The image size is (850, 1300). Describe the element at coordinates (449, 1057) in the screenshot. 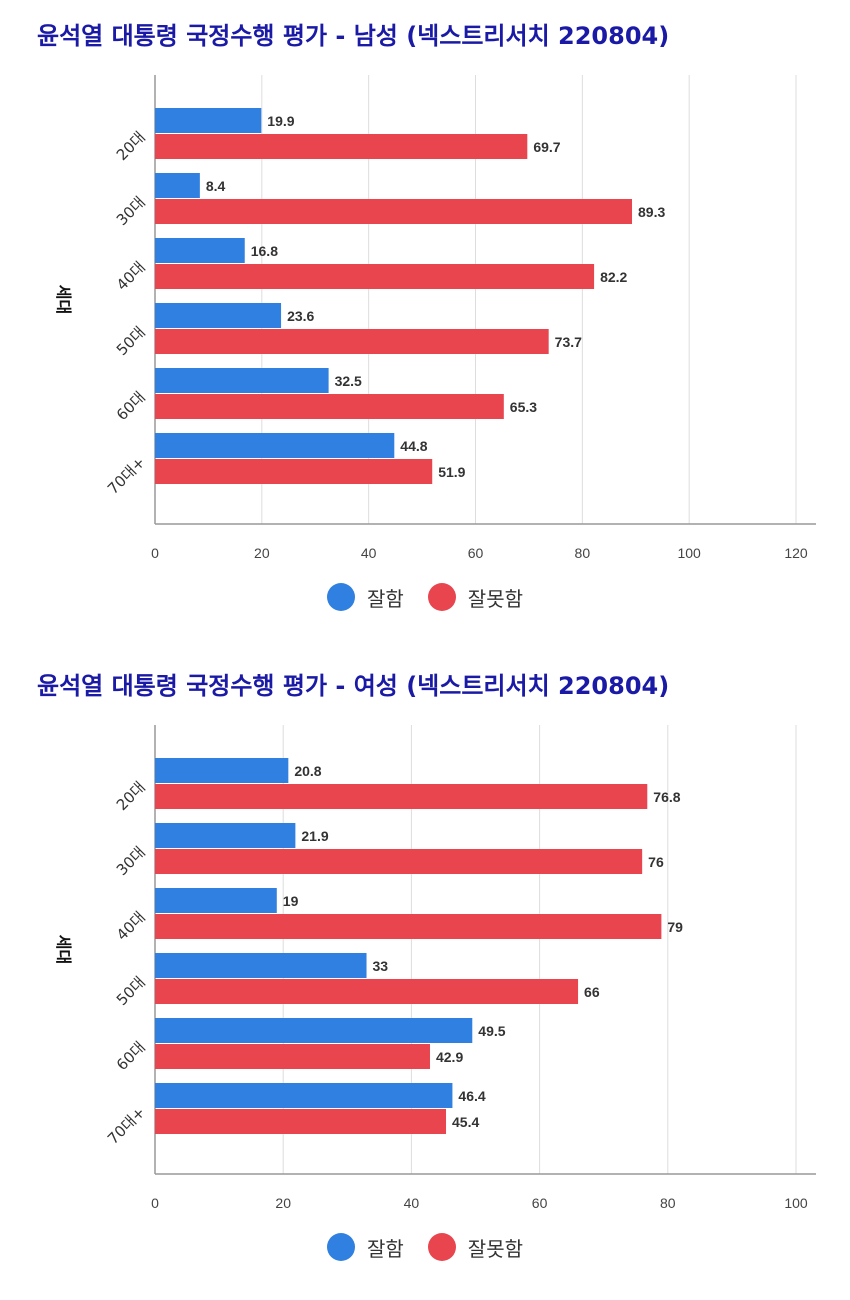

I see `data-label: 42.9` at that location.